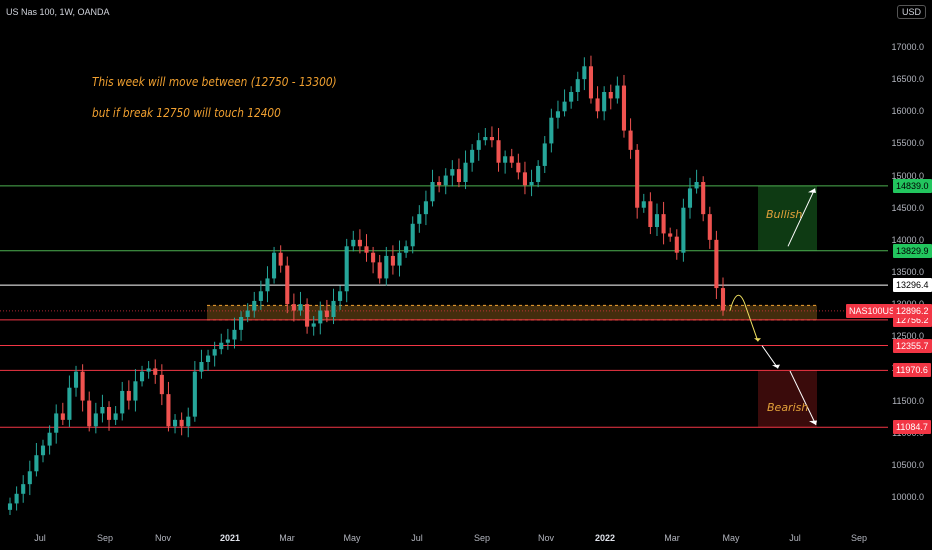  Describe the element at coordinates (744, 318) in the screenshot. I see `projection-path` at that location.